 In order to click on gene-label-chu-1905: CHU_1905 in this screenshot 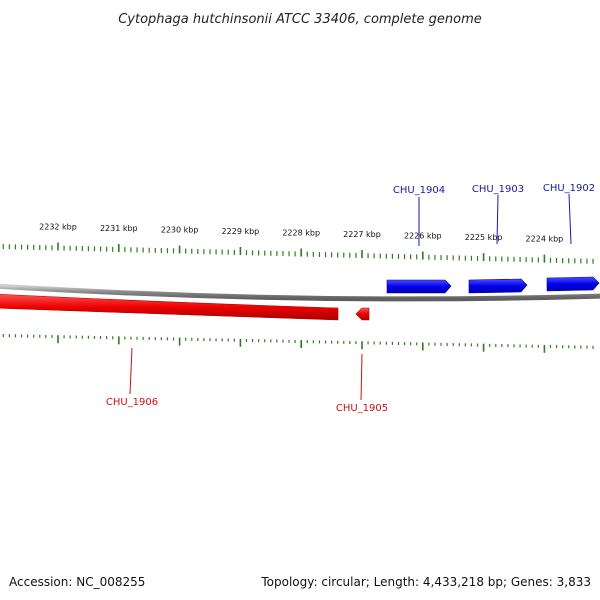, I will do `click(362, 408)`.